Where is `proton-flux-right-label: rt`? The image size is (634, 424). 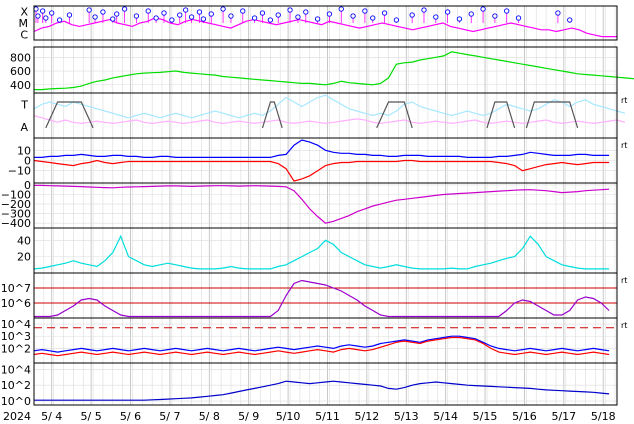
proton-flux-right-label: rt is located at coordinates (624, 325).